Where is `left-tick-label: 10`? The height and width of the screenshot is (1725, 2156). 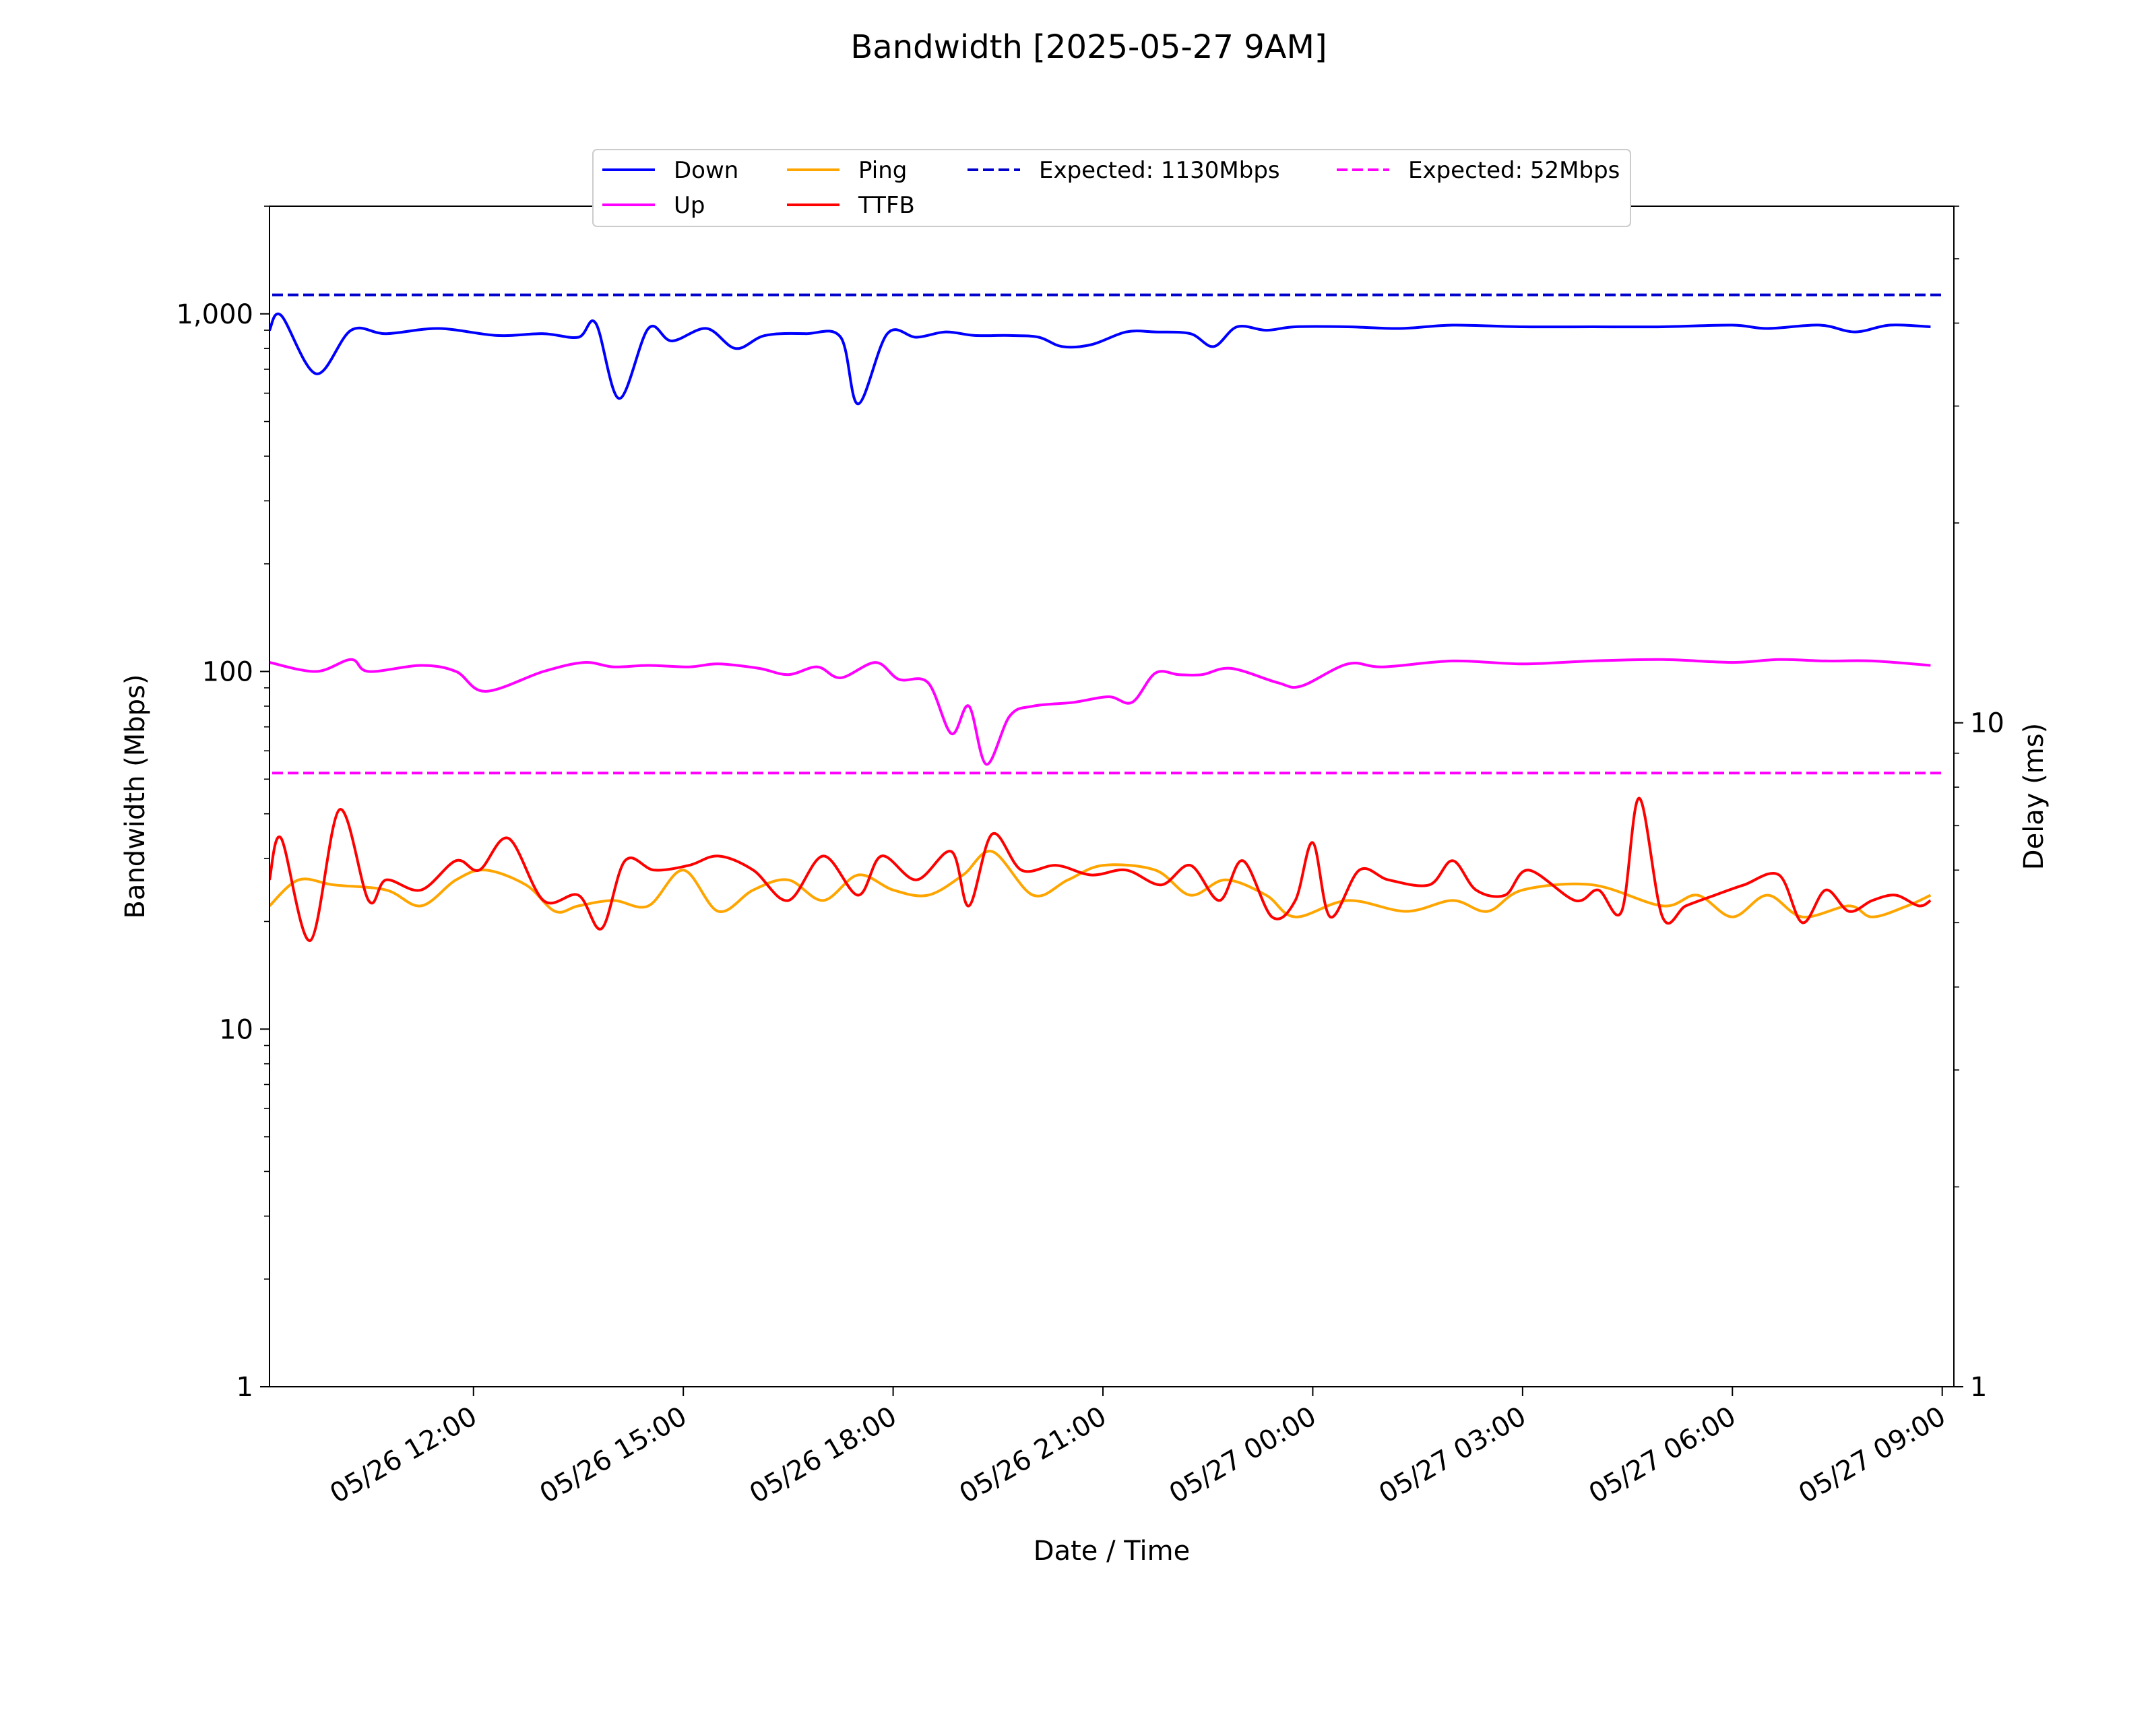 left-tick-label: 10 is located at coordinates (236, 1029).